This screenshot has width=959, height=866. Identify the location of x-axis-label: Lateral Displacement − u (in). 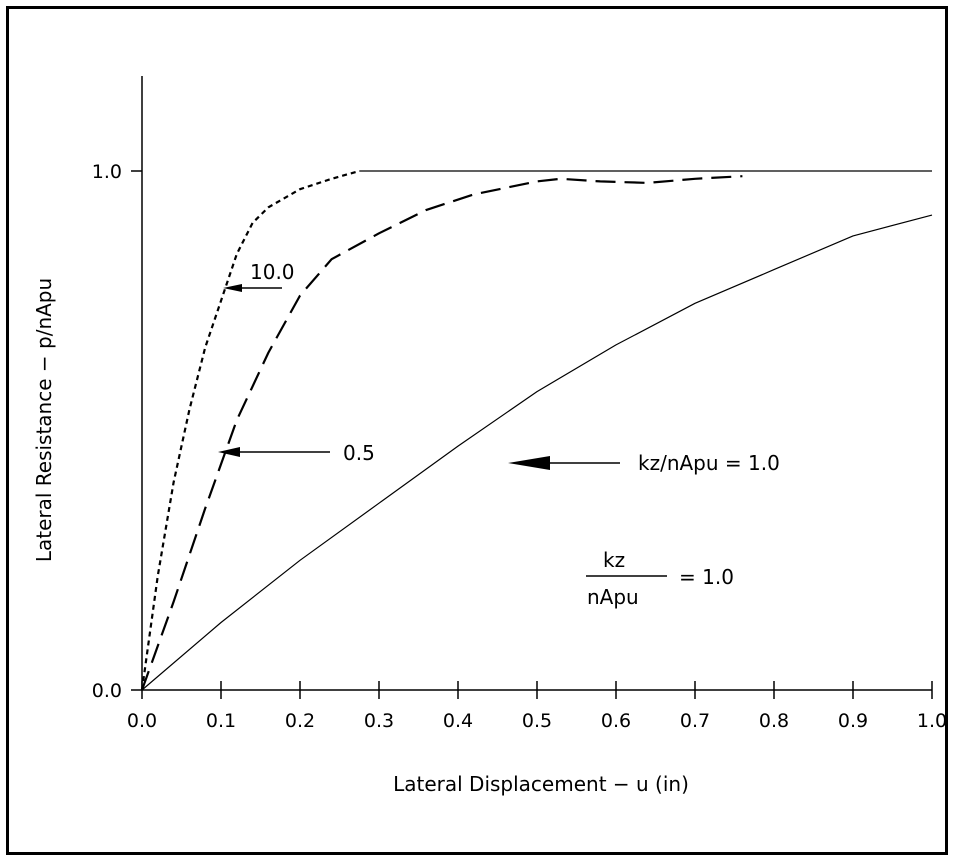
(541, 784).